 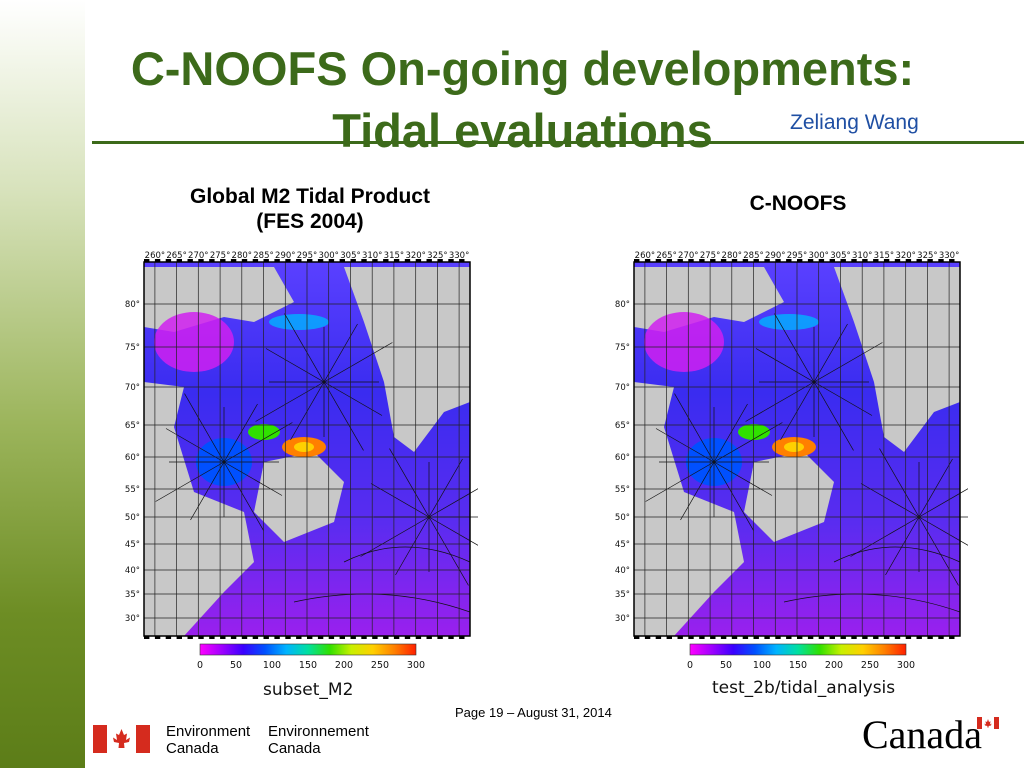 I want to click on left-map-lon-label: 270°, so click(x=198, y=256).